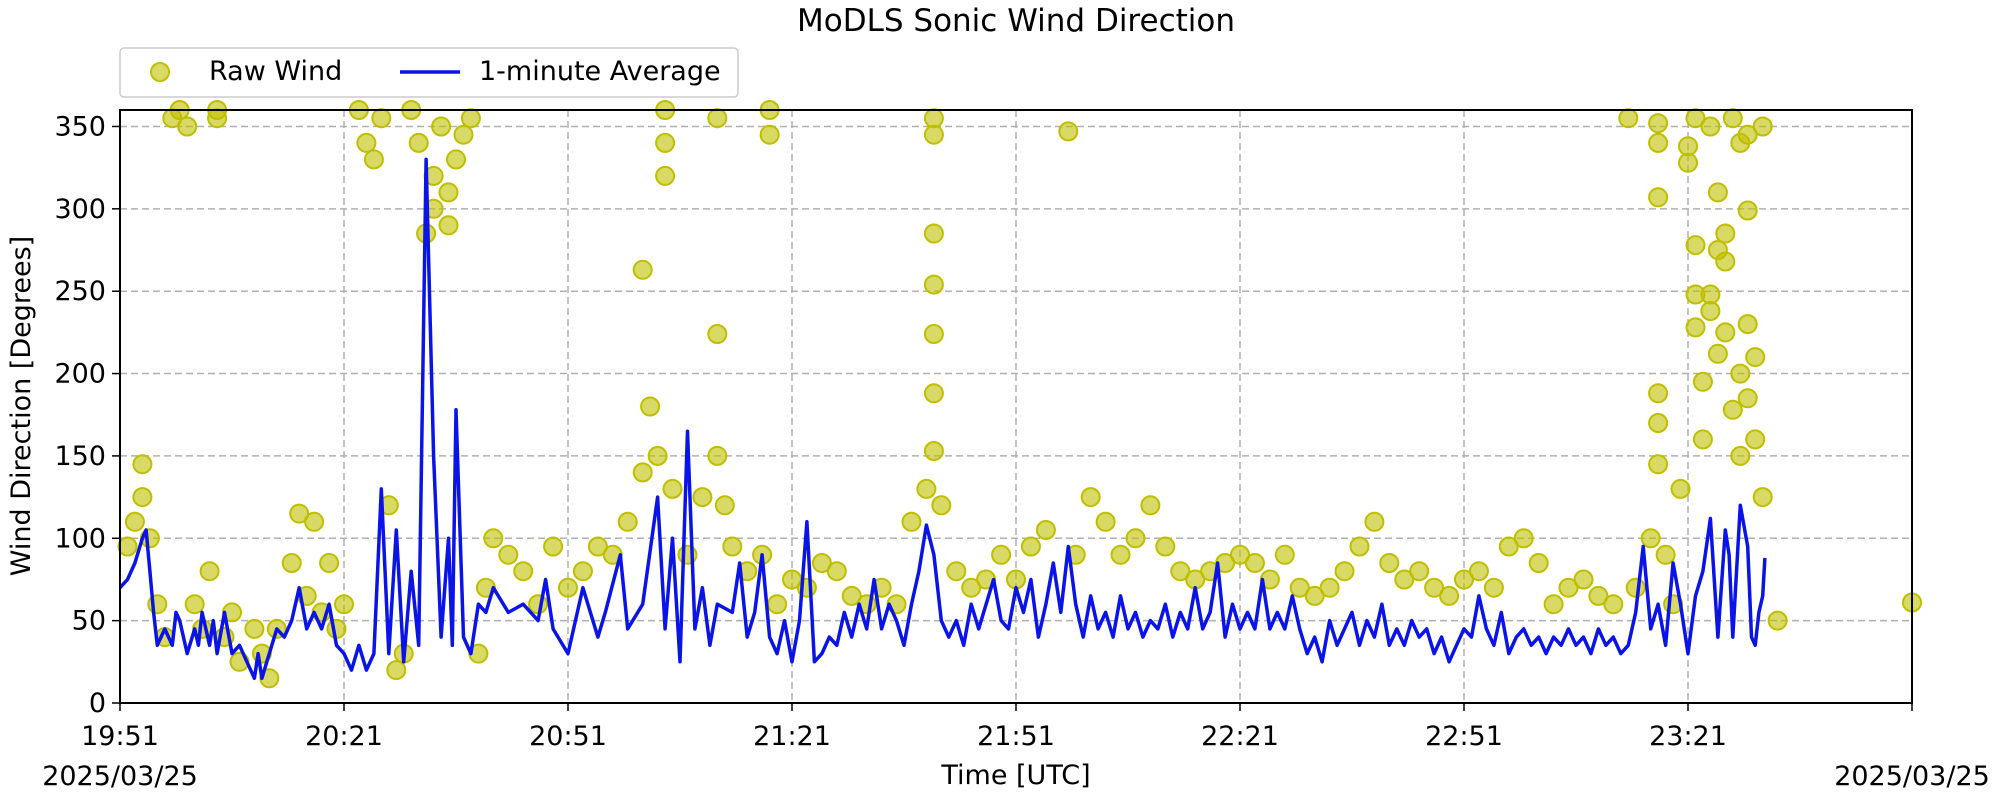  I want to click on y-tick-label: 300, so click(80, 209).